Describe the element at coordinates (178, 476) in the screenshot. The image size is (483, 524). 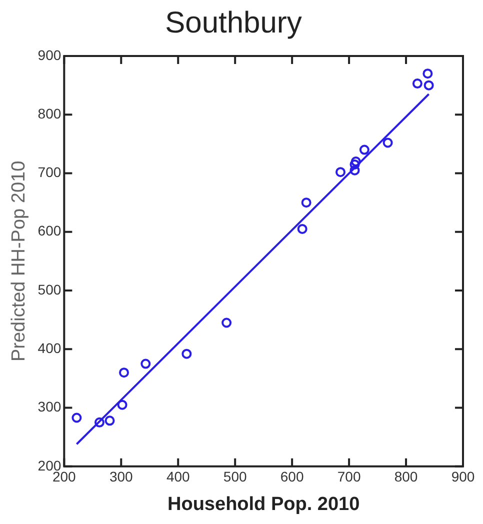
I see `x-tick-label: 400` at that location.